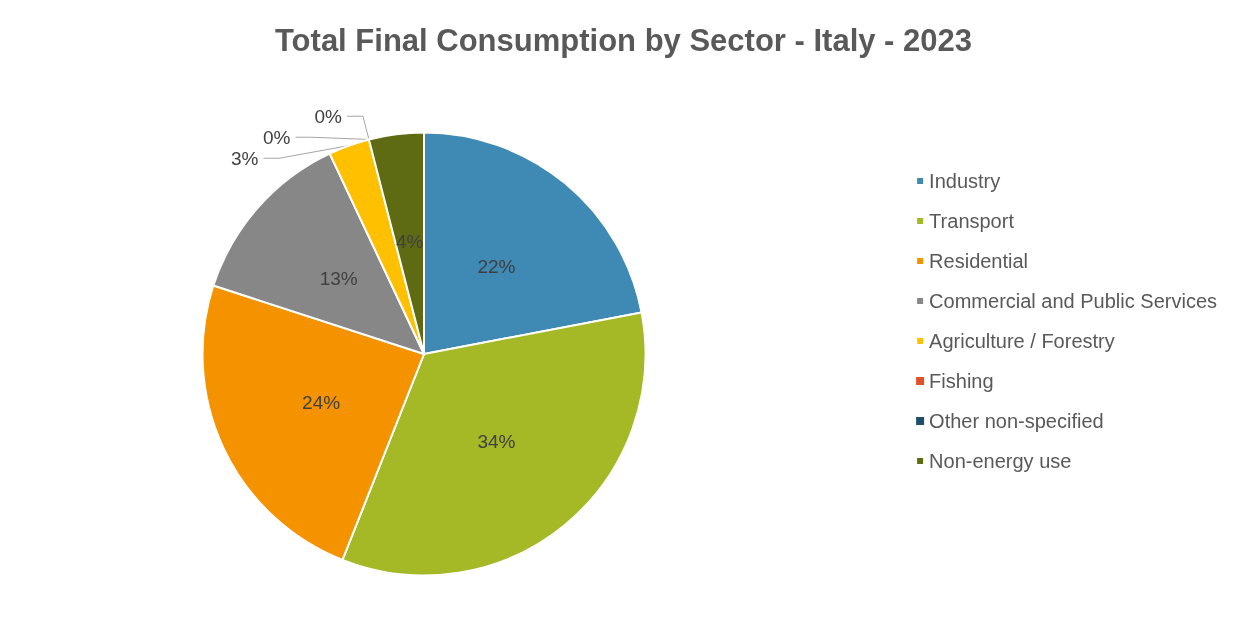 Image resolution: width=1247 pixels, height=642 pixels. Describe the element at coordinates (338, 279) in the screenshot. I see `data-label: 13%` at that location.